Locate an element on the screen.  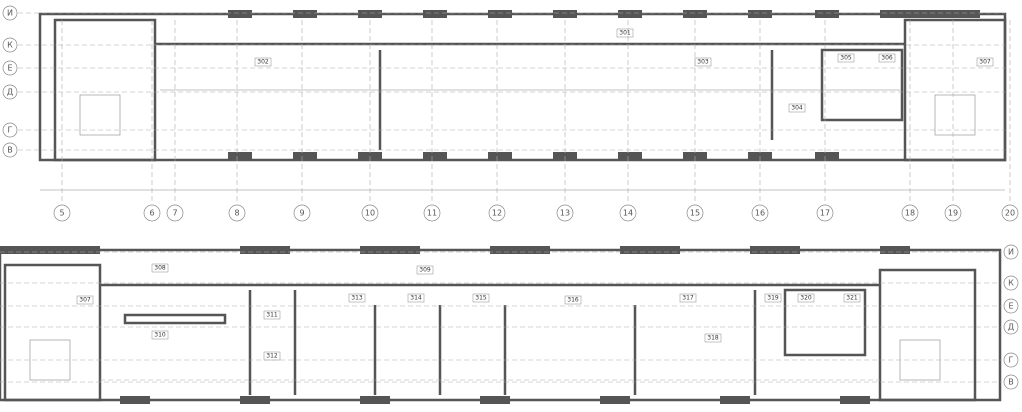
axis-label: 7 is located at coordinates (174, 213).